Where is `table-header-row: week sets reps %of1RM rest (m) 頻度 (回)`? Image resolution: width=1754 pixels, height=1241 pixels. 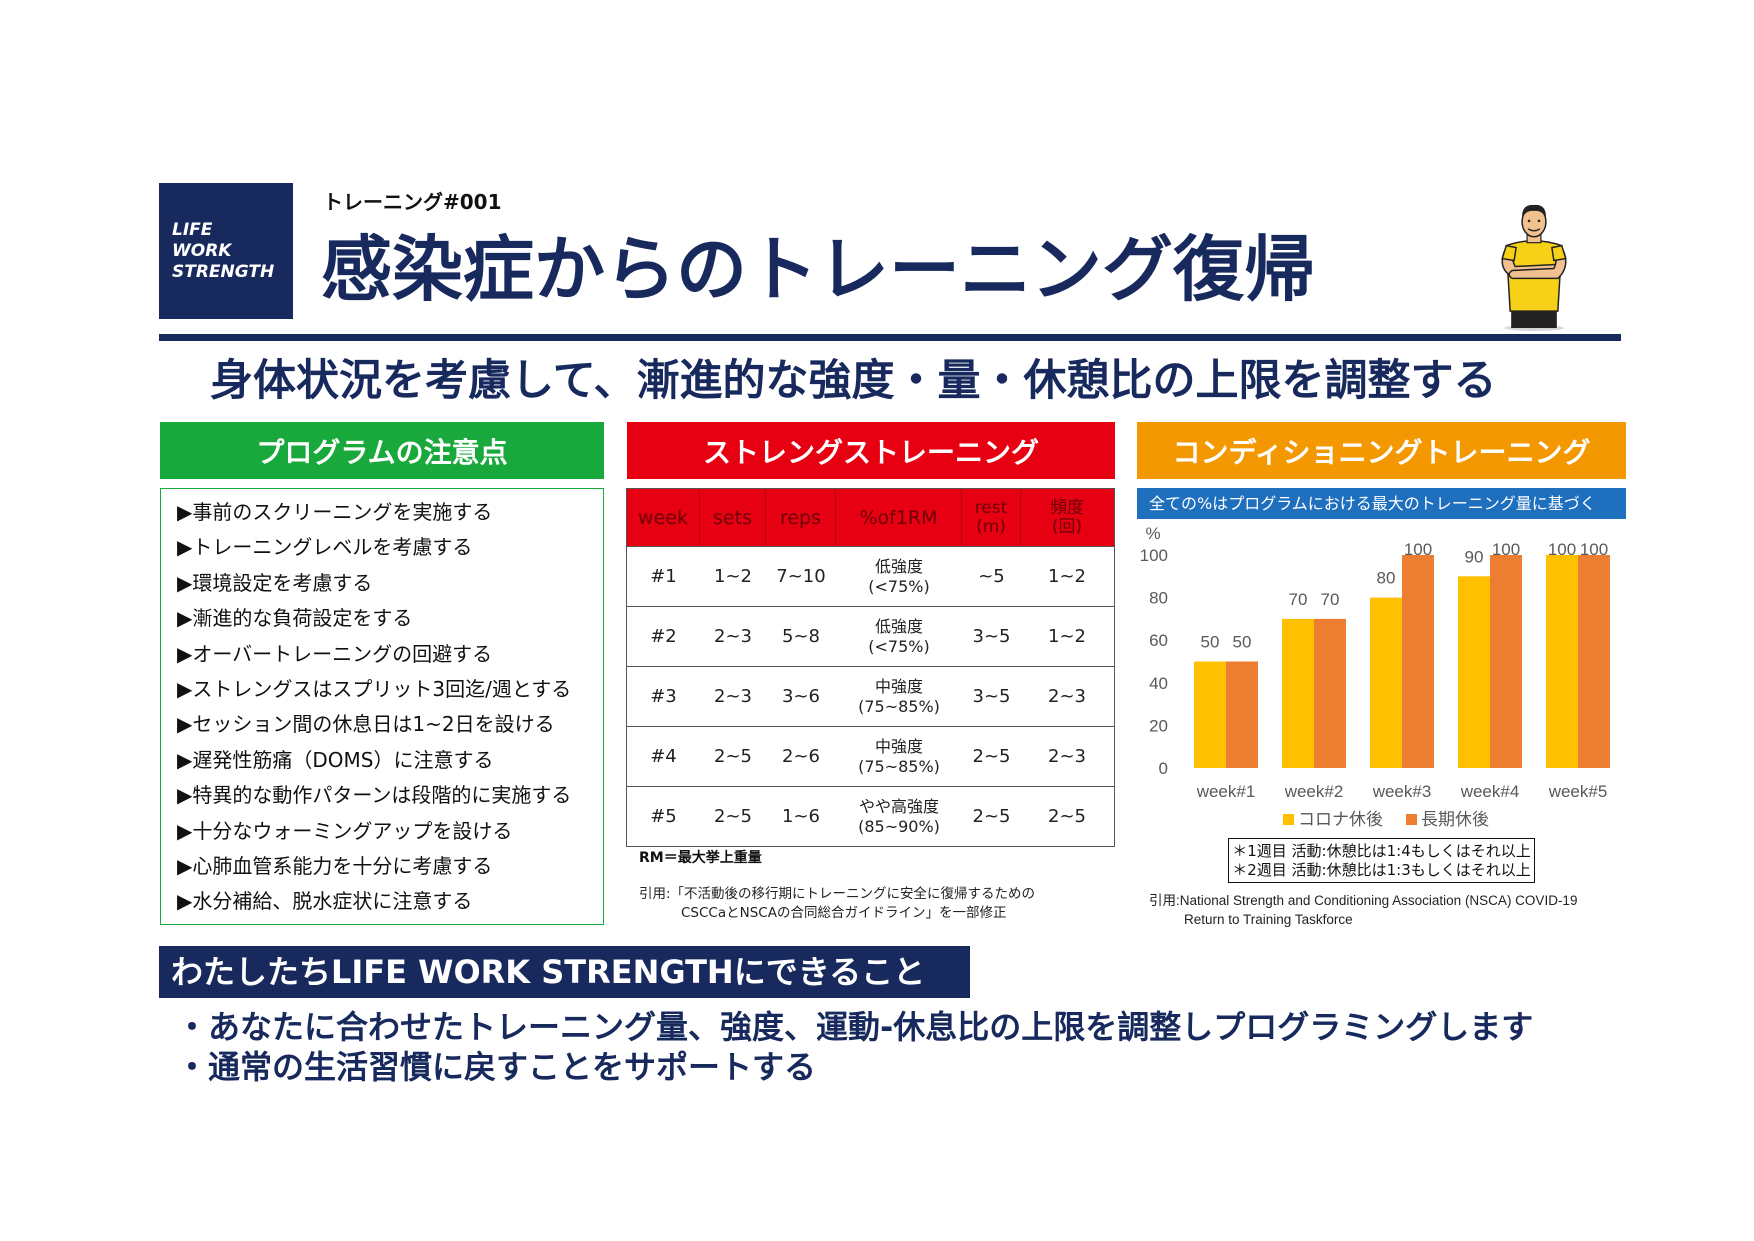 table-header-row: week sets reps %of1RM rest (m) 頻度 (回) is located at coordinates (870, 517).